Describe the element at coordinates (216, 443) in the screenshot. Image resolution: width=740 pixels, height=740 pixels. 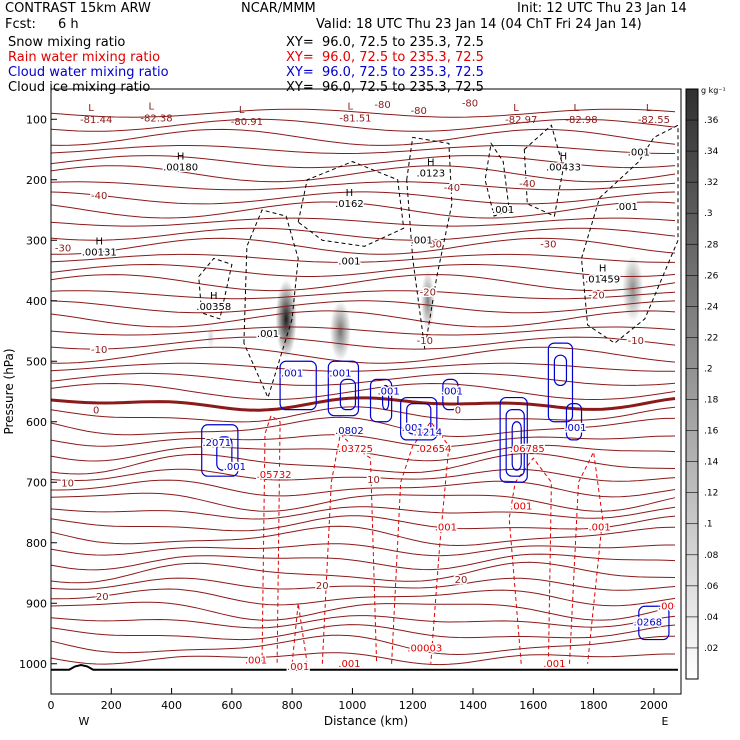
I see `cloud-label: .2071` at that location.